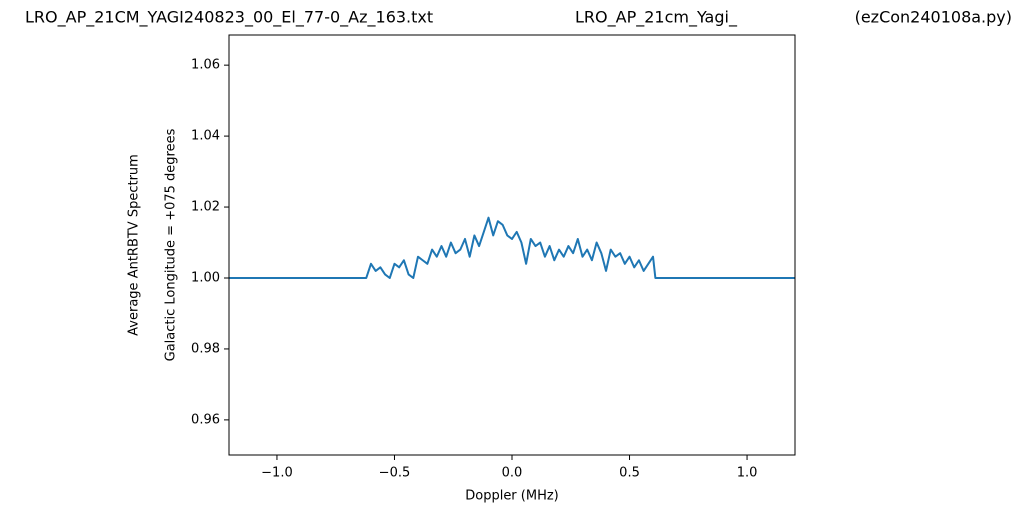 The width and height of the screenshot is (1024, 517). I want to click on y-tick-label: 1.06, so click(205, 65).